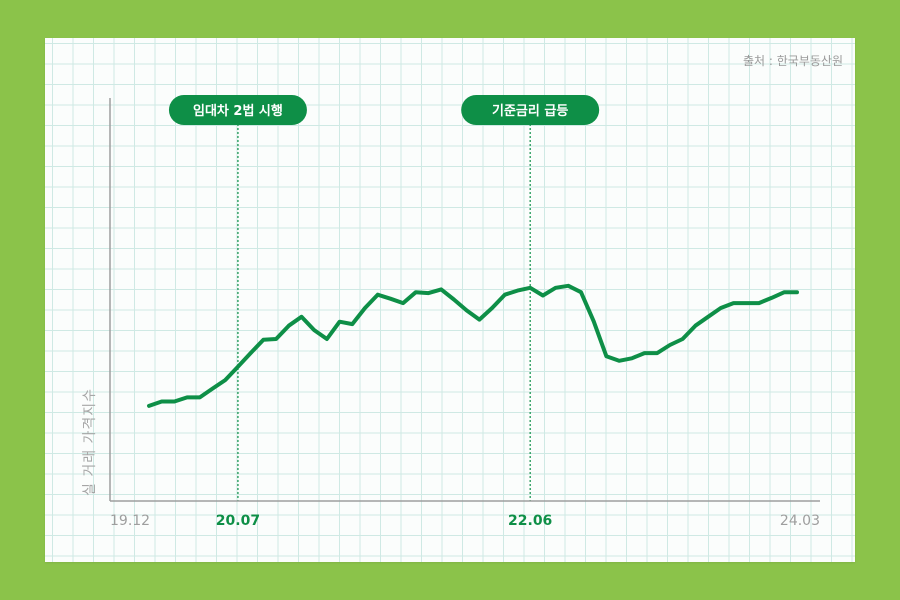 The width and height of the screenshot is (900, 600). What do you see at coordinates (90, 442) in the screenshot?
I see `y-axis-label: 실 거래 가격지수` at bounding box center [90, 442].